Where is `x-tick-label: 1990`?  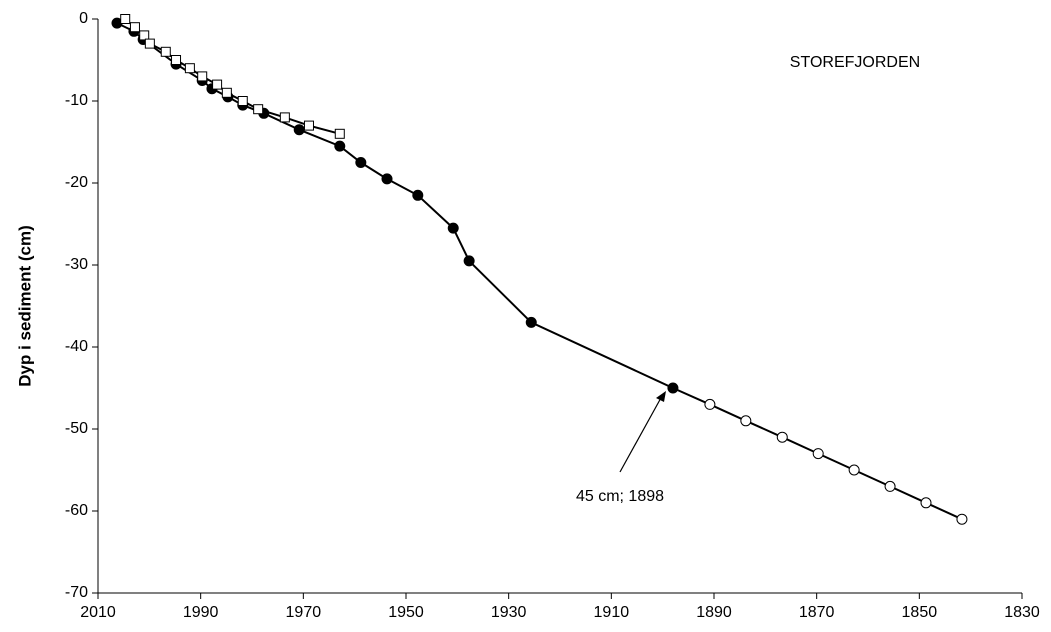 x-tick-label: 1990 is located at coordinates (201, 612).